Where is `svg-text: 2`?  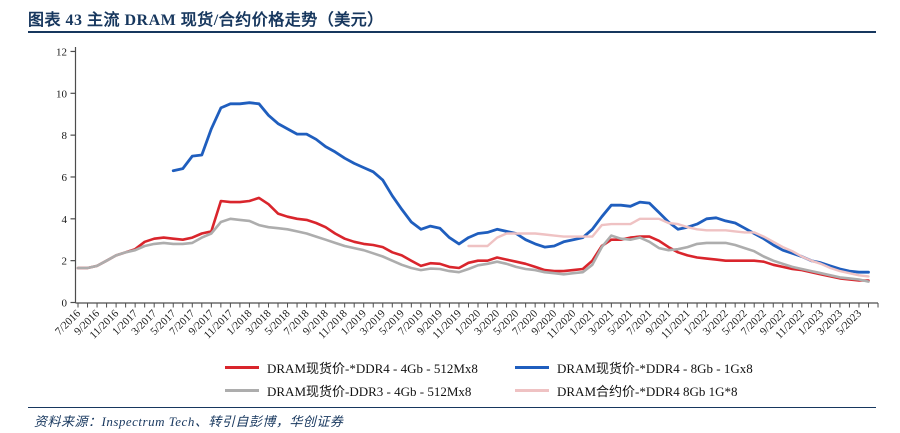 svg-text: 2 is located at coordinates (65, 262).